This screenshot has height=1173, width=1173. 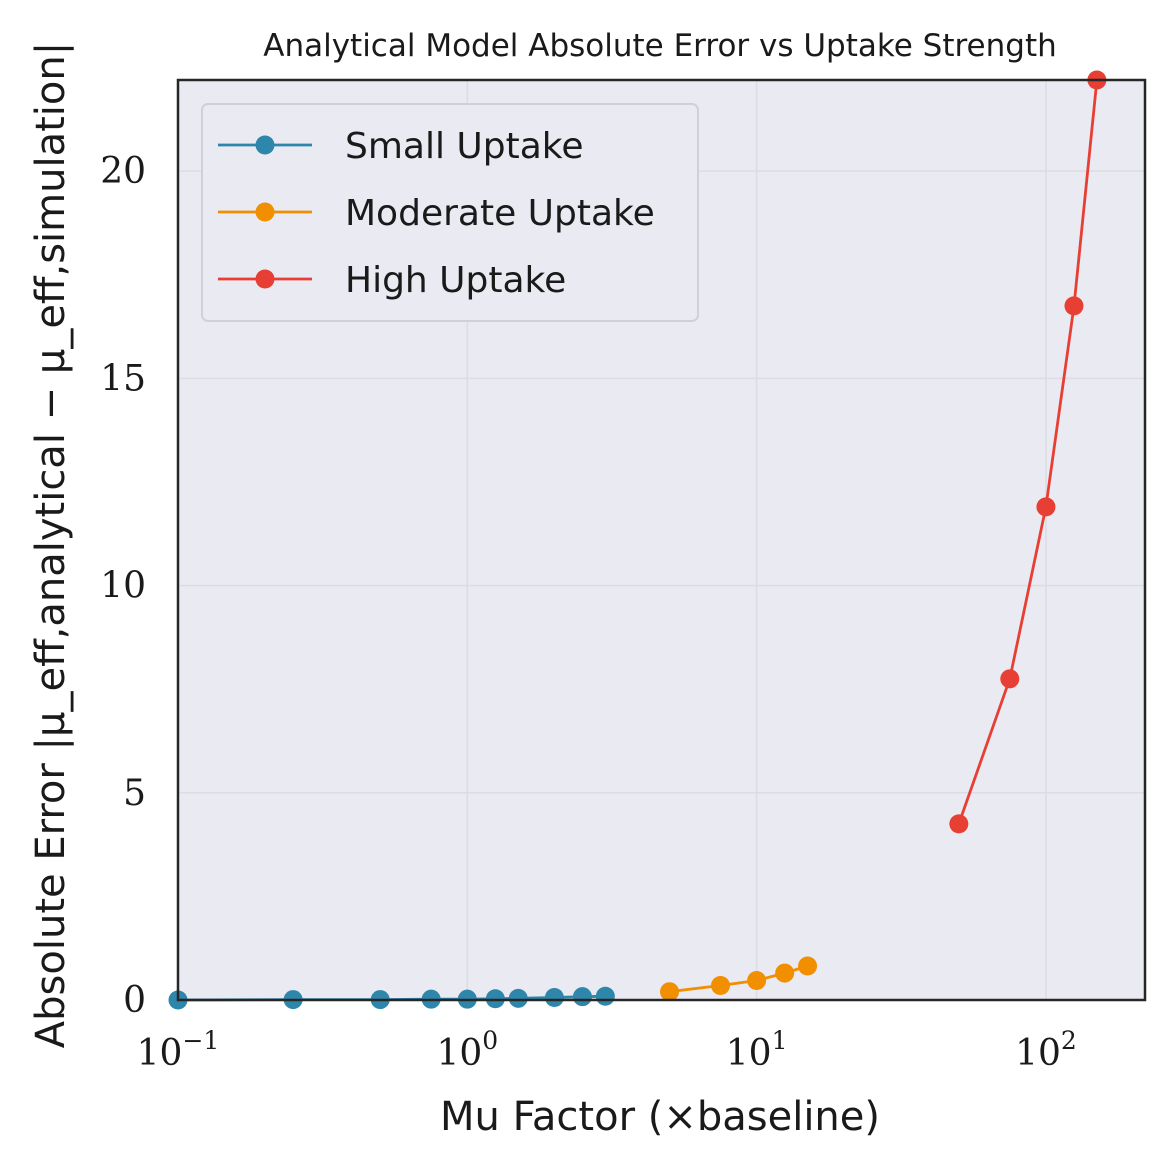 I want to click on y-tick-label: 20, so click(x=123, y=171).